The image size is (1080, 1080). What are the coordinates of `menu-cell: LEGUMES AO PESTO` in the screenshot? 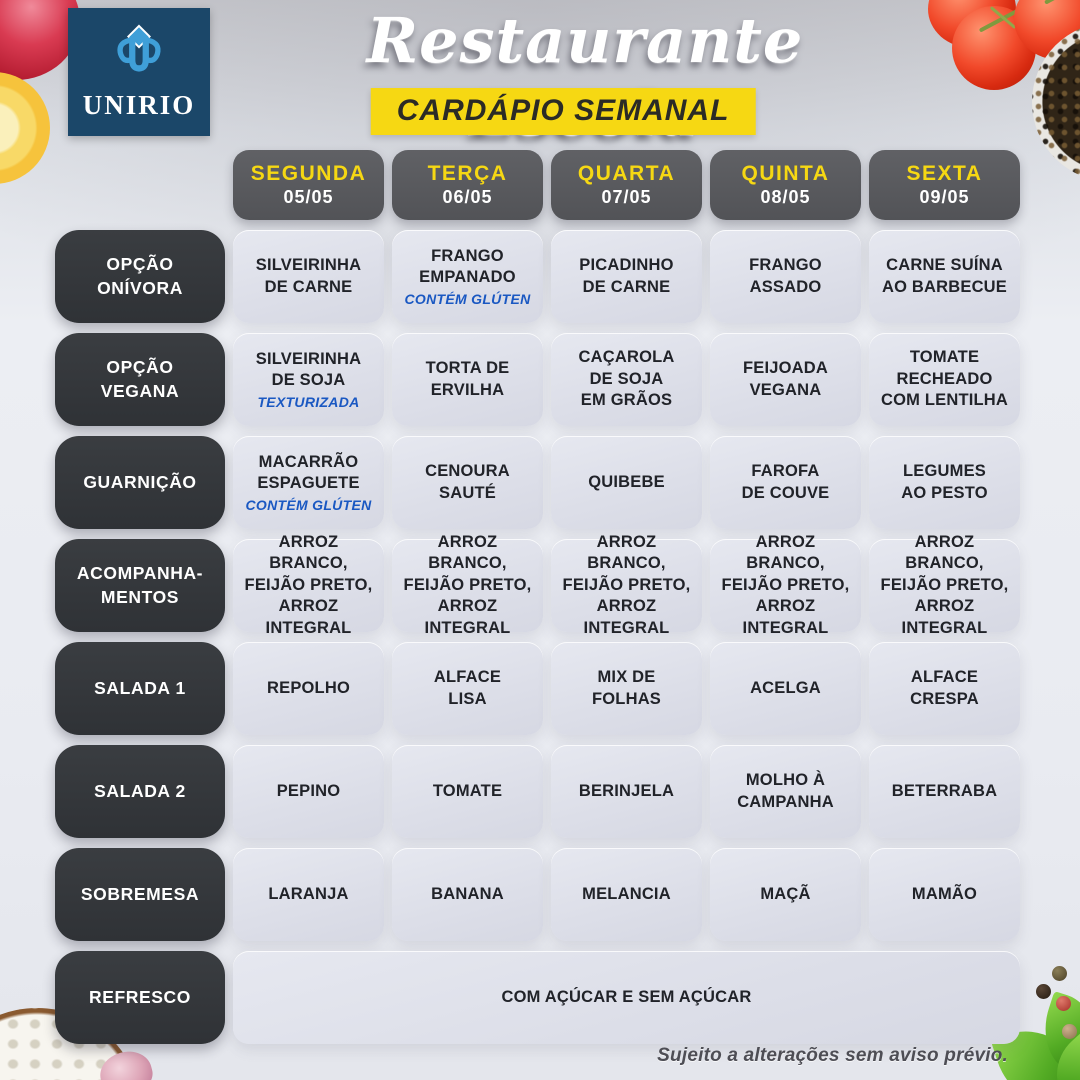 It's located at (944, 482).